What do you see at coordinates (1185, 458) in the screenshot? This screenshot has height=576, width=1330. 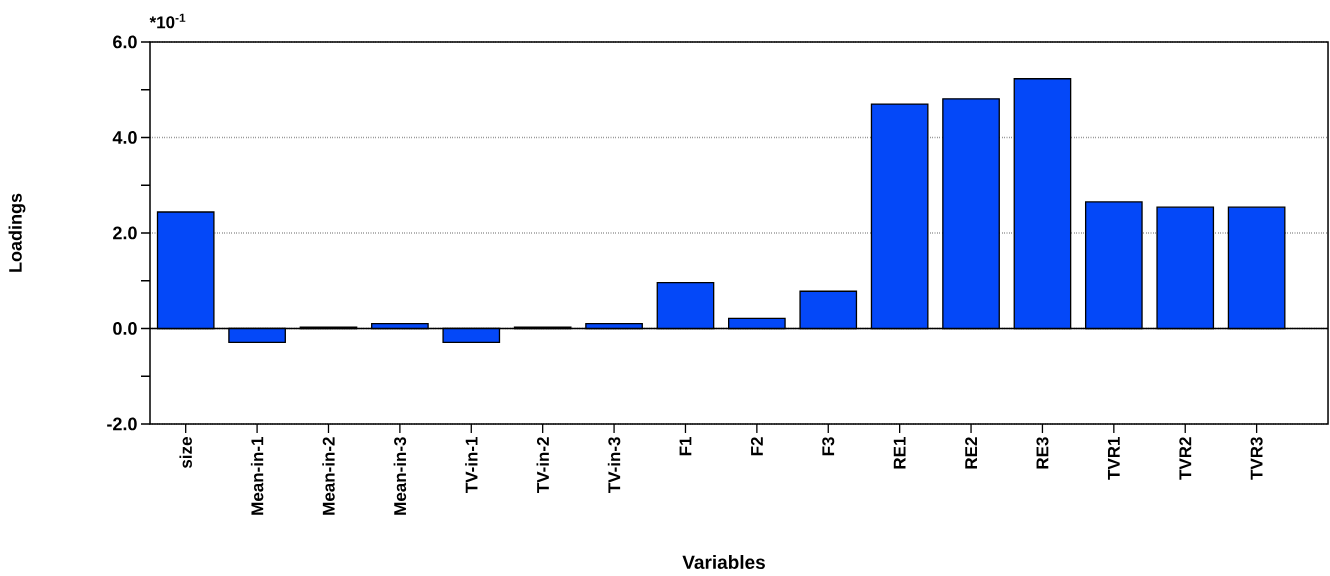 I see `x-tick-label: TVR2` at bounding box center [1185, 458].